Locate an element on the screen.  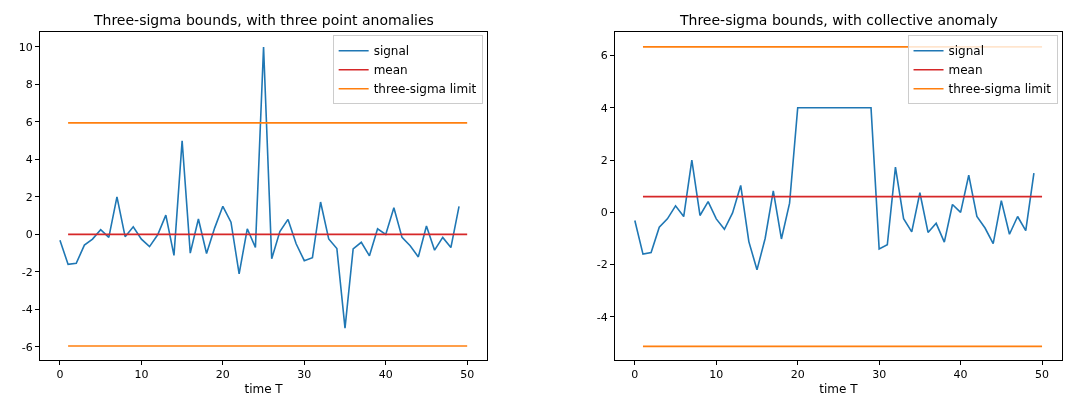
chart-title: Three-sigma bounds, with three point anomalies is located at coordinates (263, 20).